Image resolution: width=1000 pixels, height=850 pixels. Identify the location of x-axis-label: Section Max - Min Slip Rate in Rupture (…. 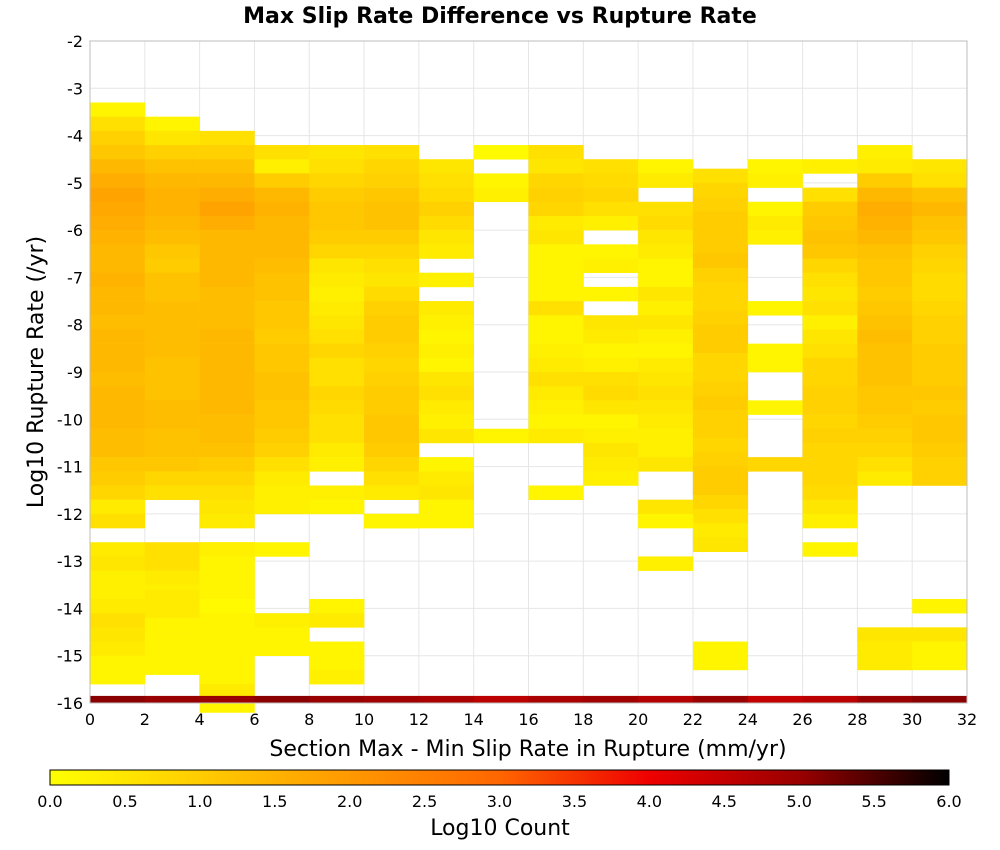
(527, 749).